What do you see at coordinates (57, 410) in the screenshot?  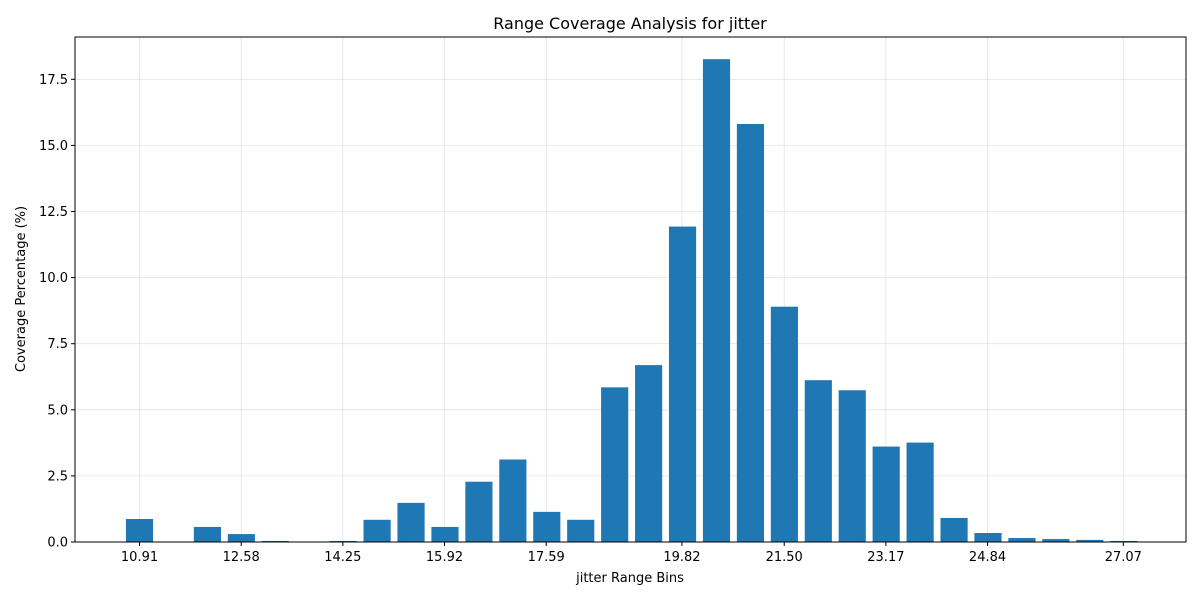 I see `y-tick-label: 5.0` at bounding box center [57, 410].